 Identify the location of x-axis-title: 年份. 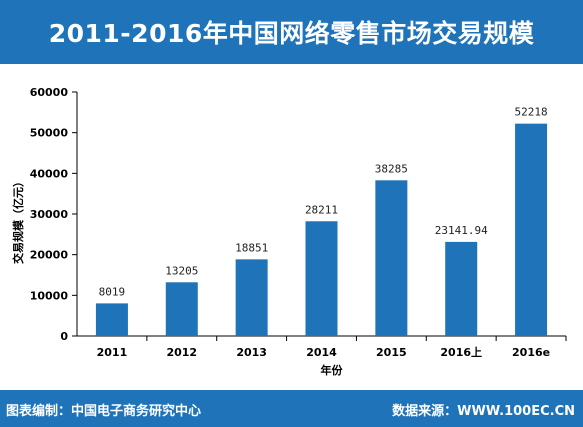
(332, 370).